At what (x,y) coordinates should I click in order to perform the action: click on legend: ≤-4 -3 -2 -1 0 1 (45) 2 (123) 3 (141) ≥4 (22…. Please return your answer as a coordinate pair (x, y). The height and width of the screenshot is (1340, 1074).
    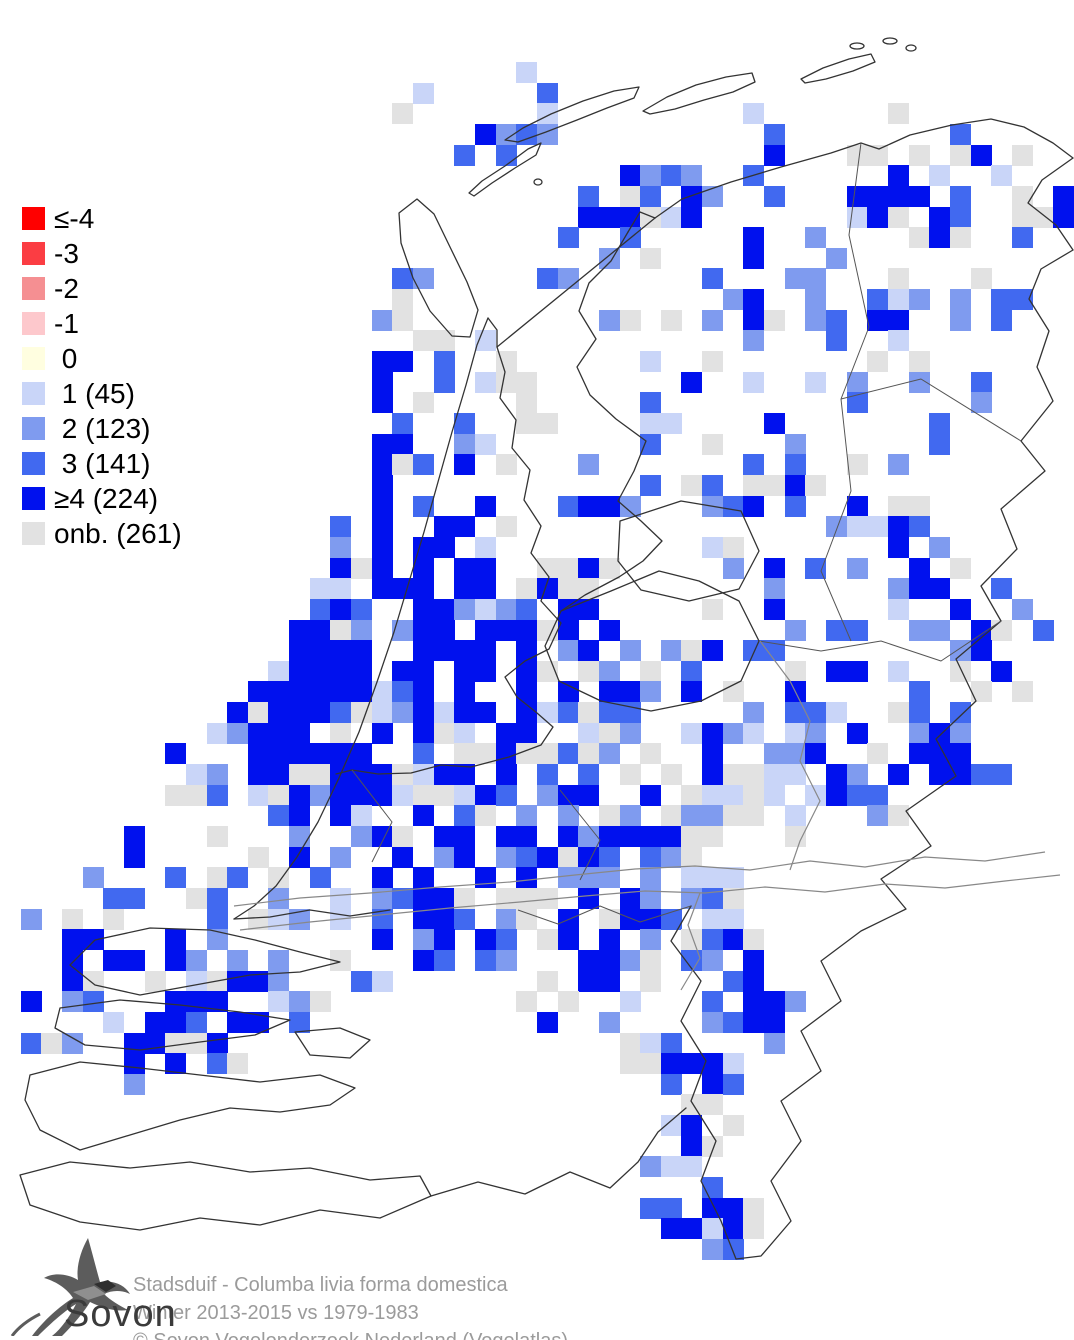
    Looking at the image, I should click on (102, 376).